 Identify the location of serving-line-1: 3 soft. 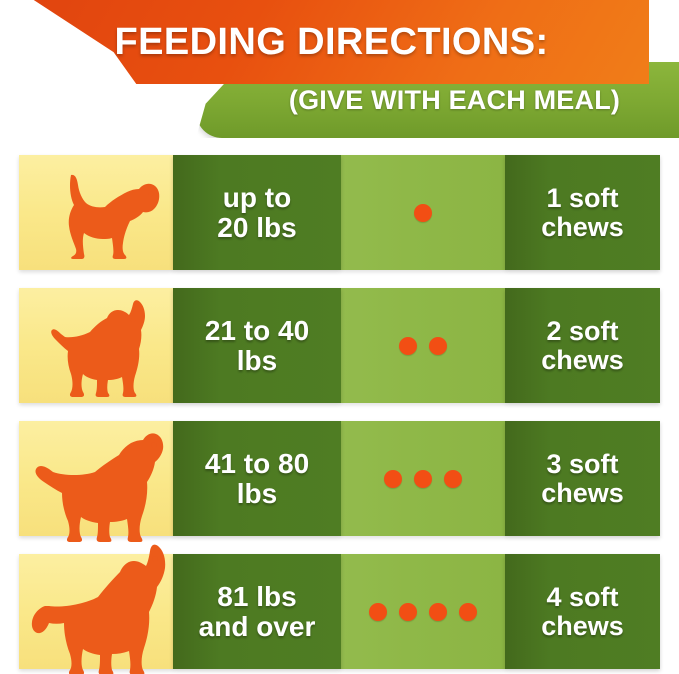
(582, 463).